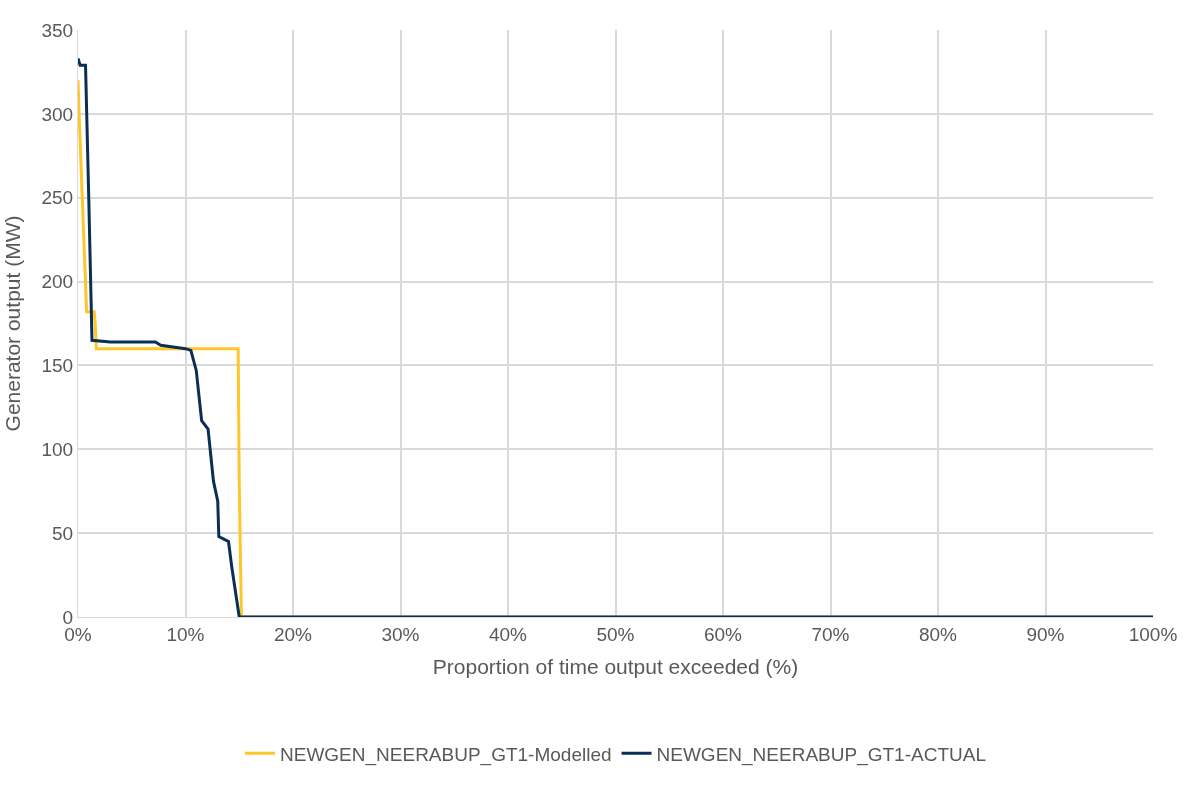 The image size is (1203, 785). I want to click on x-tick-label: 40%, so click(508, 634).